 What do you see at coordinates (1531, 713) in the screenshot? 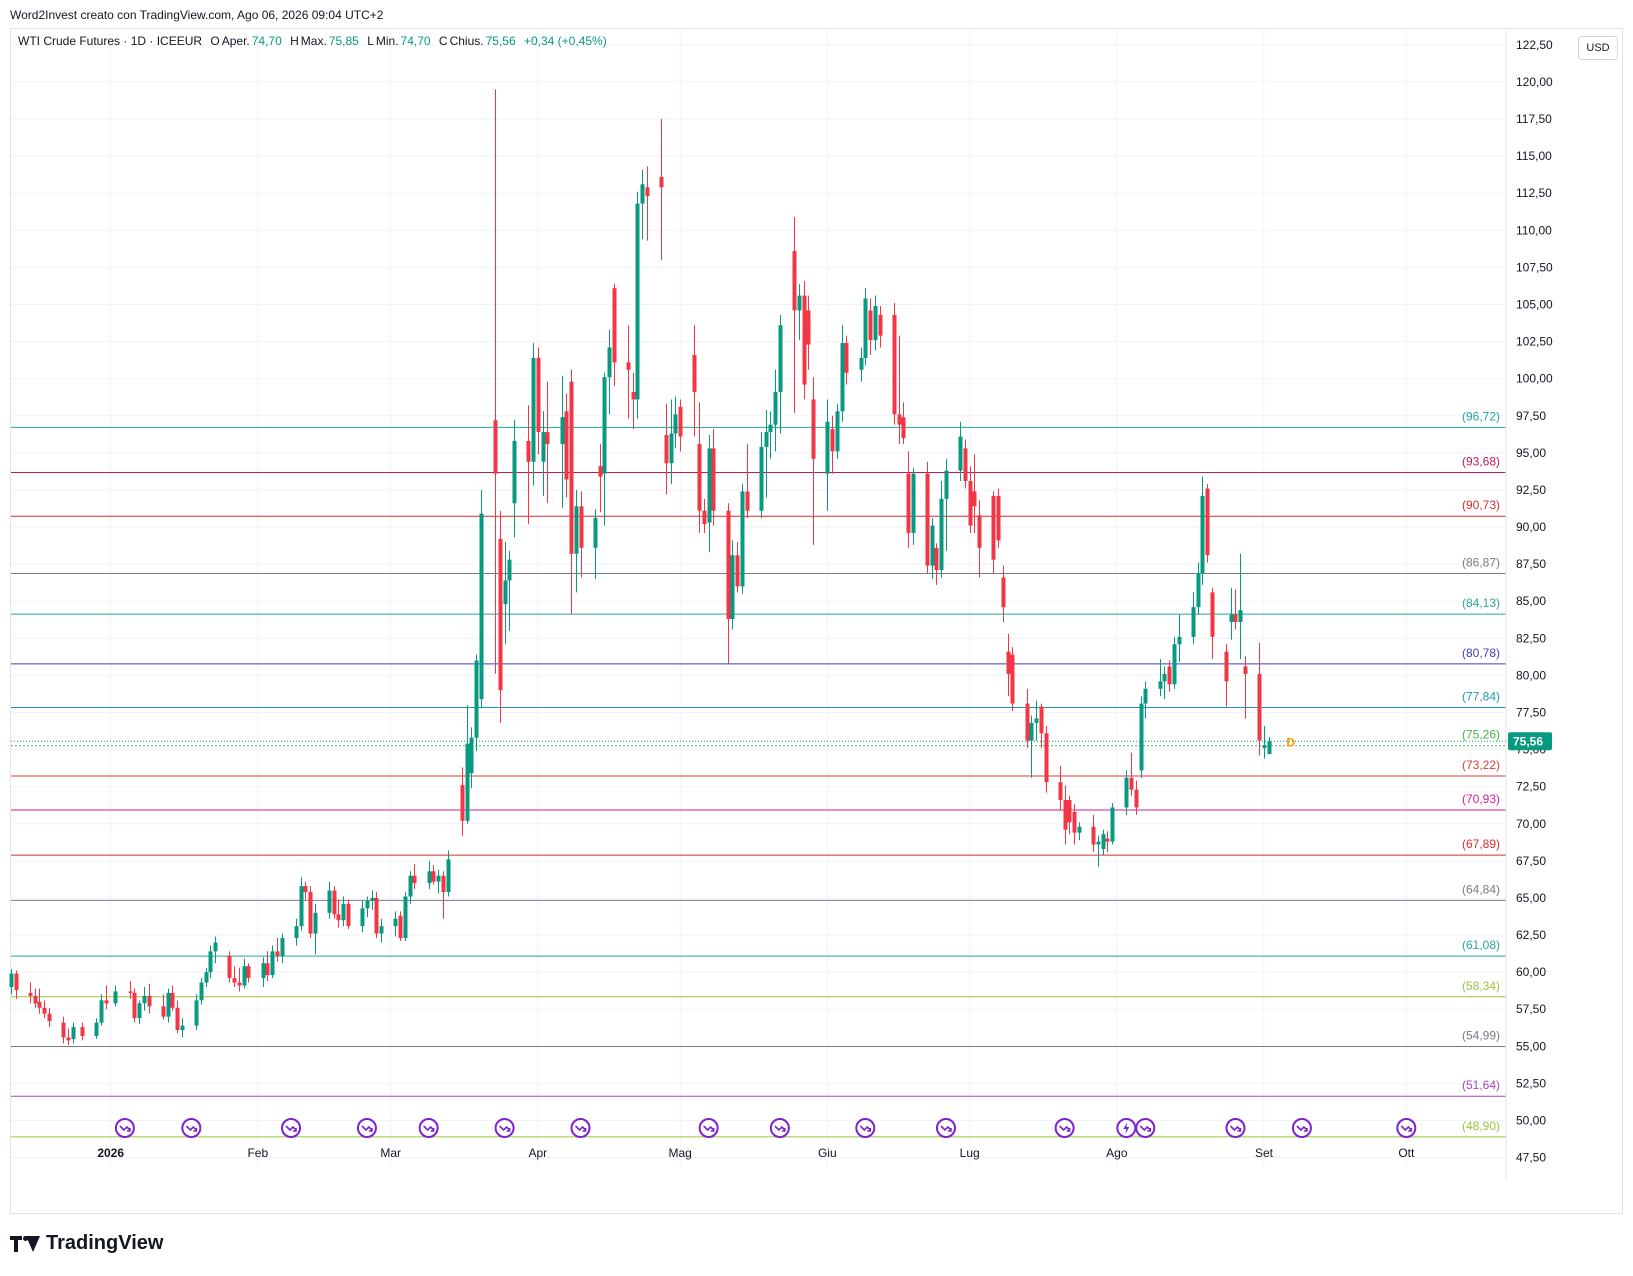
I see `price-tick-label: 77,50` at bounding box center [1531, 713].